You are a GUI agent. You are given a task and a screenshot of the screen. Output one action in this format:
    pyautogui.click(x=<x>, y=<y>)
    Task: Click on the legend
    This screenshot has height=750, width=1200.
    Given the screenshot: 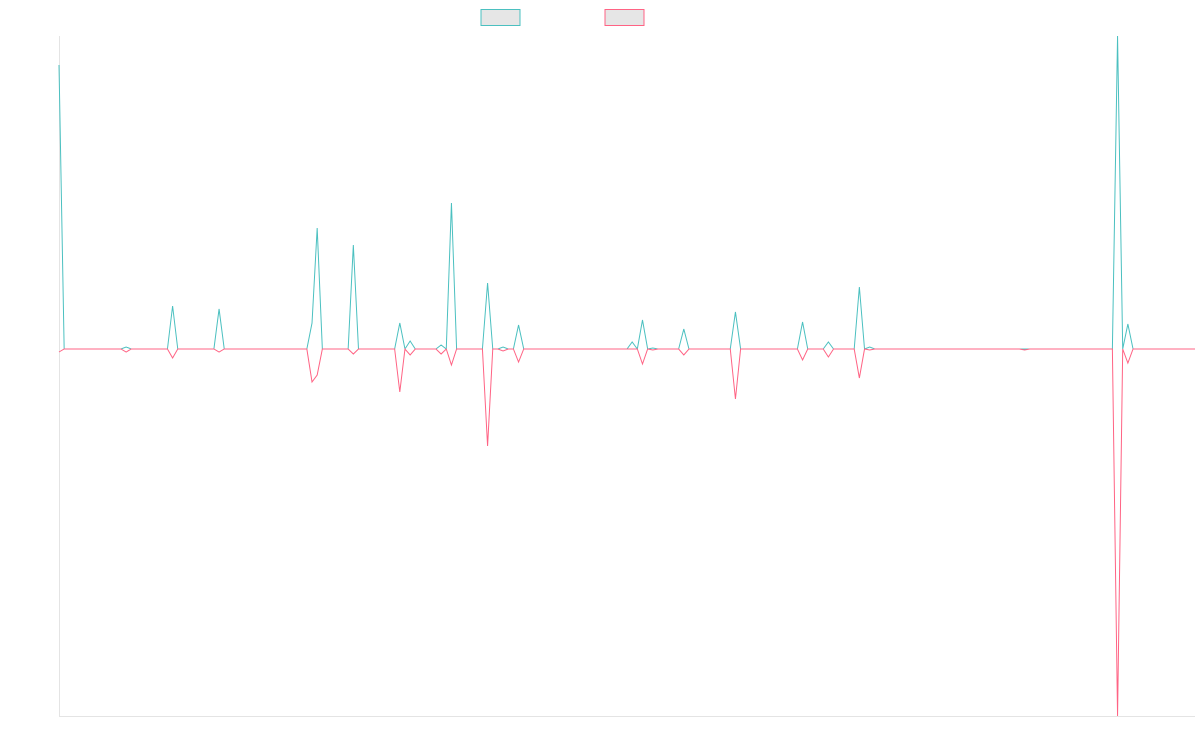 What is the action you would take?
    pyautogui.click(x=562, y=17)
    